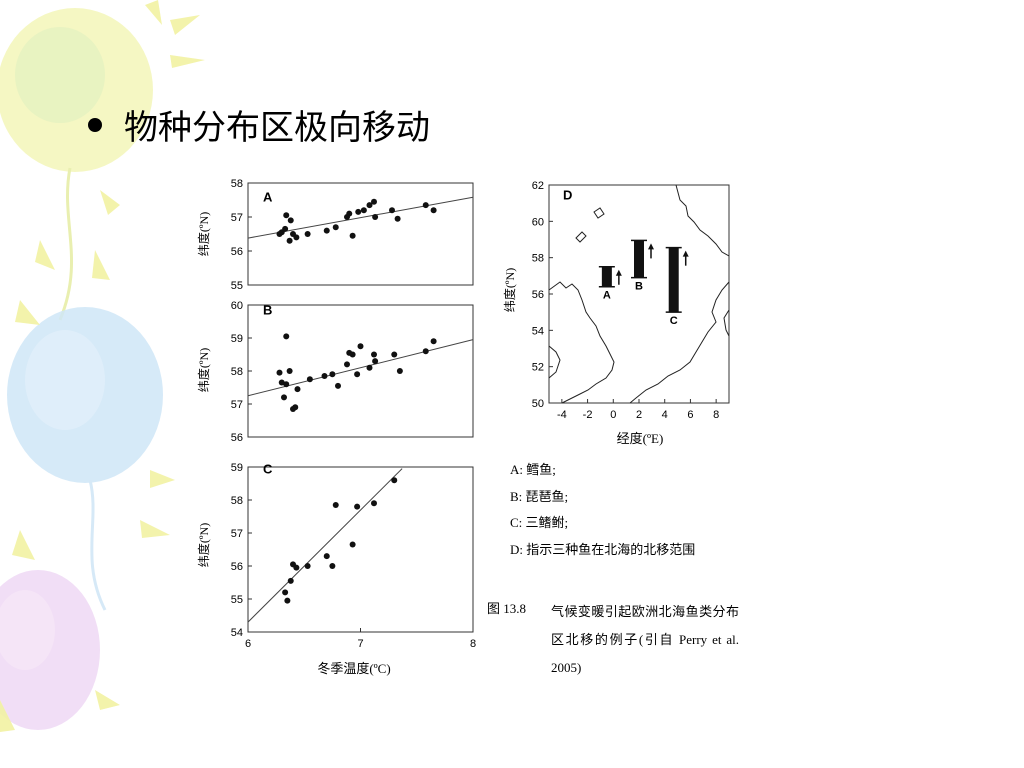  What do you see at coordinates (562, 415) in the screenshot?
I see `xtick-label: -4` at bounding box center [562, 415].